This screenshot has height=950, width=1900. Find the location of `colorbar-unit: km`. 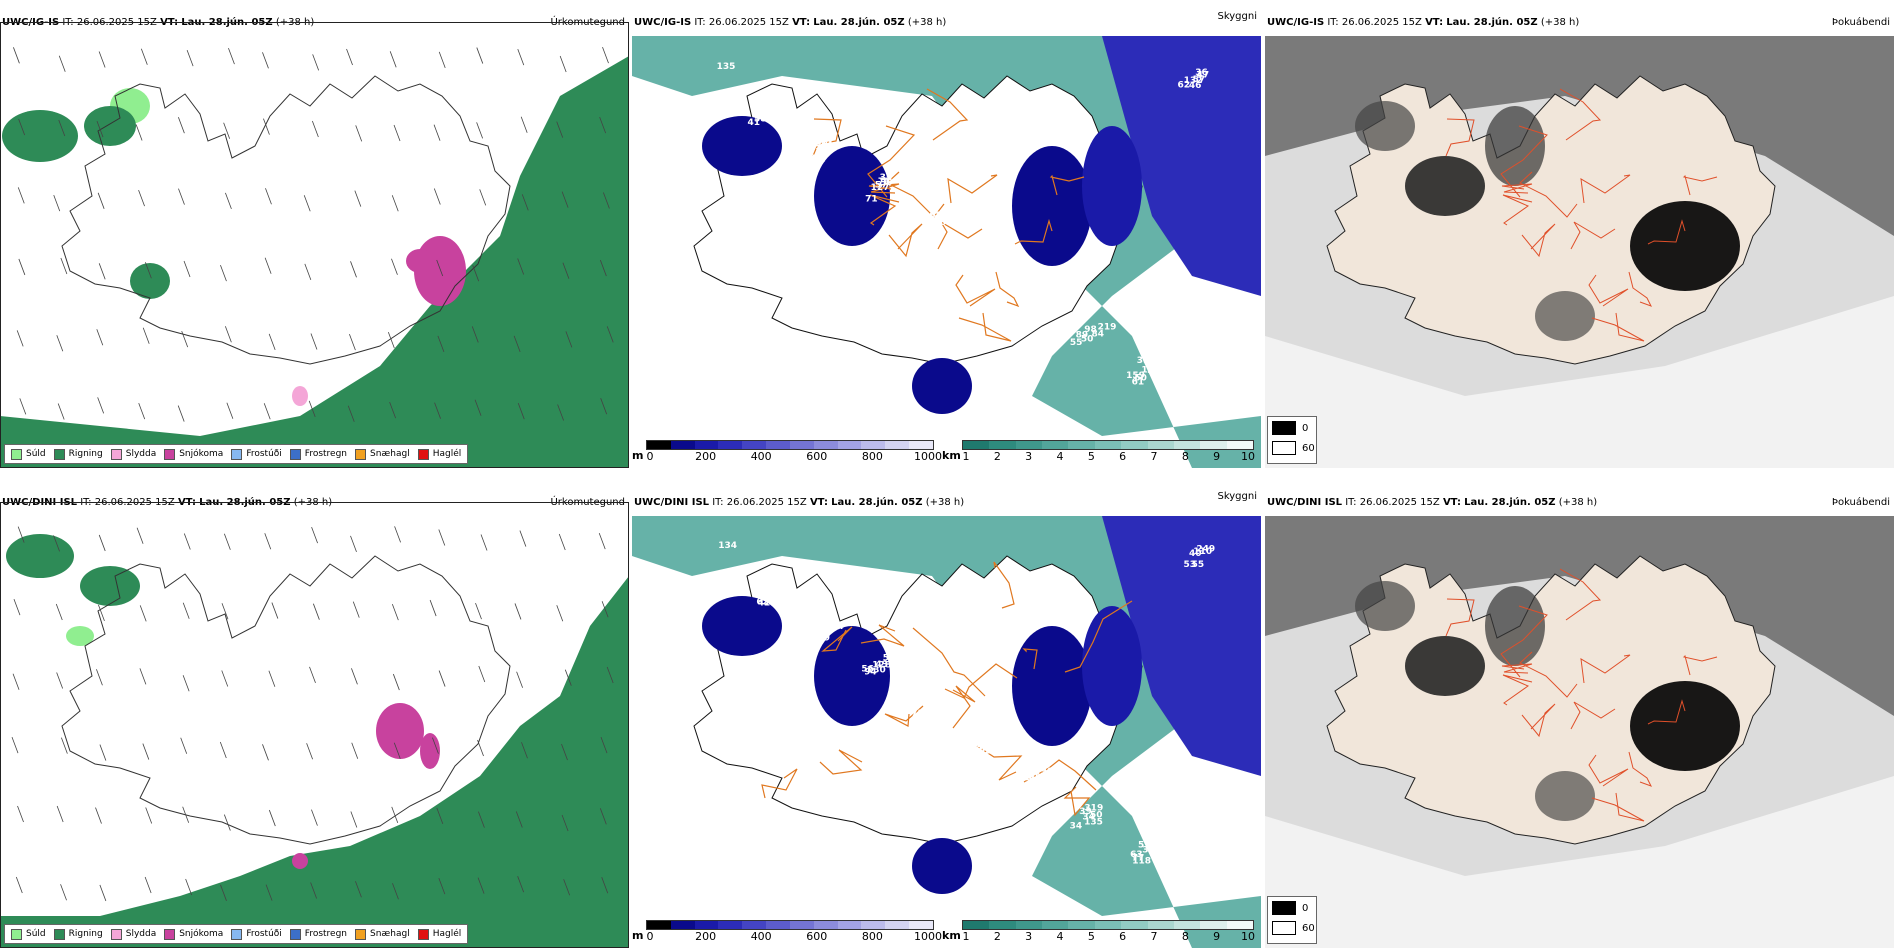

colorbar-unit: km is located at coordinates (951, 455).